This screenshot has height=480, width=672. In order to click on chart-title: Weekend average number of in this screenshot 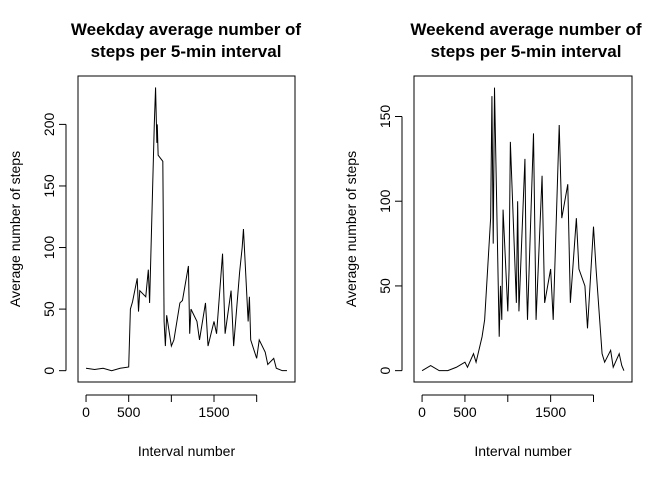, I will do `click(525, 29)`.